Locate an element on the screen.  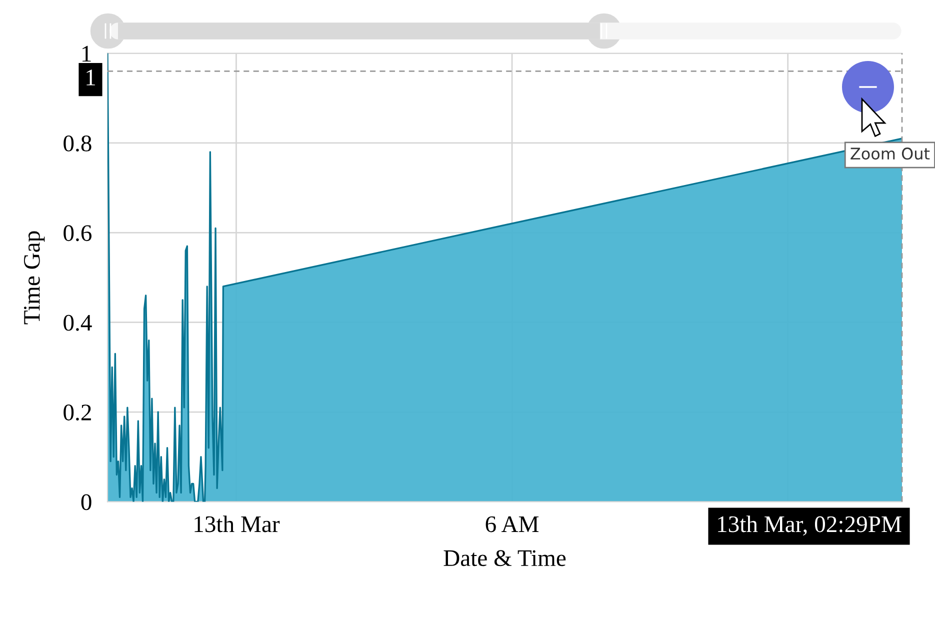
annotation: Zoom Out is located at coordinates (890, 154).